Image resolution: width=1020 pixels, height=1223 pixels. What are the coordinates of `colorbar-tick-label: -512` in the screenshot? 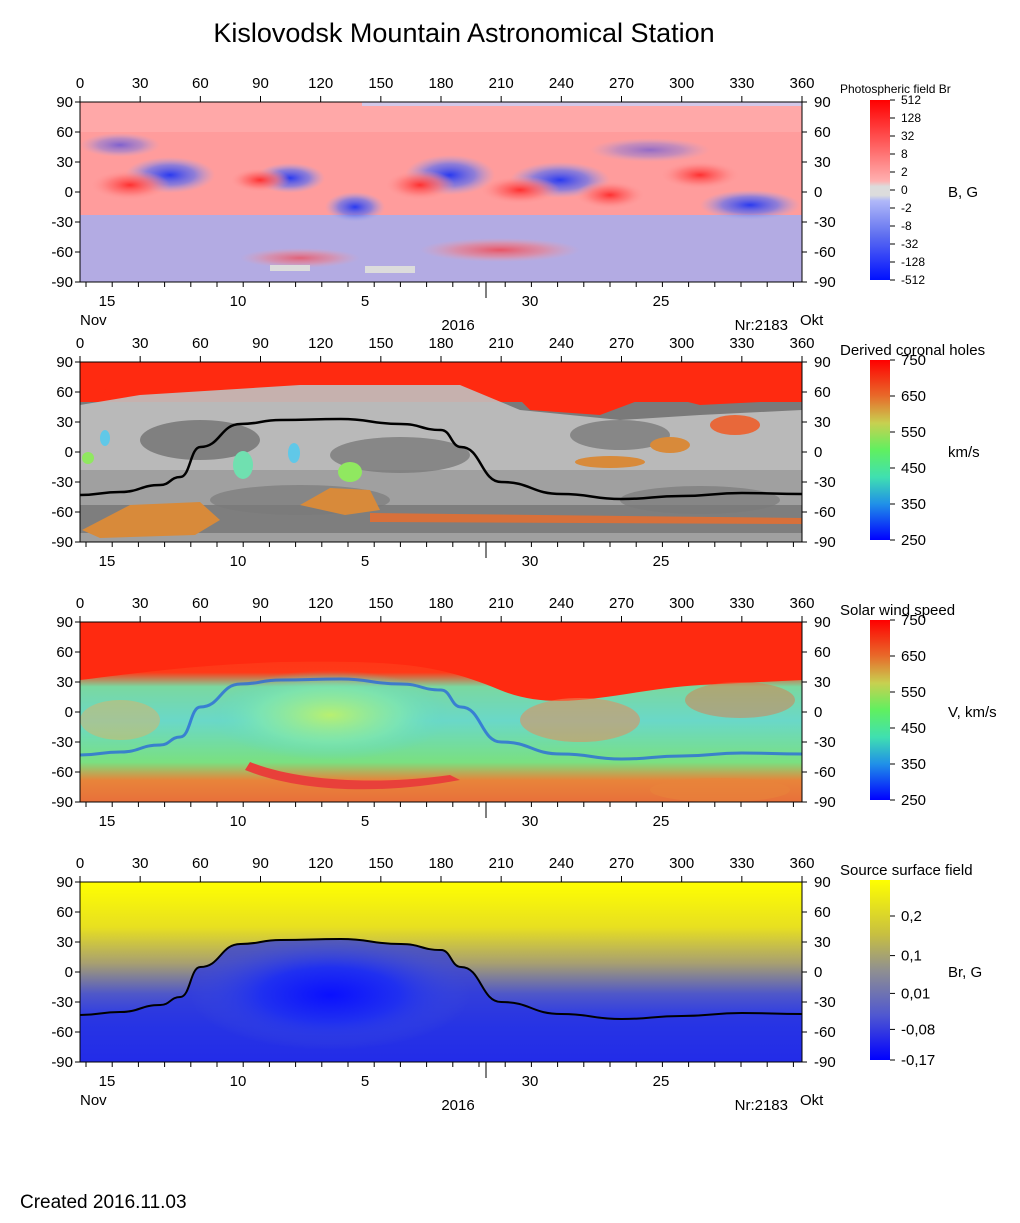 It's located at (913, 280).